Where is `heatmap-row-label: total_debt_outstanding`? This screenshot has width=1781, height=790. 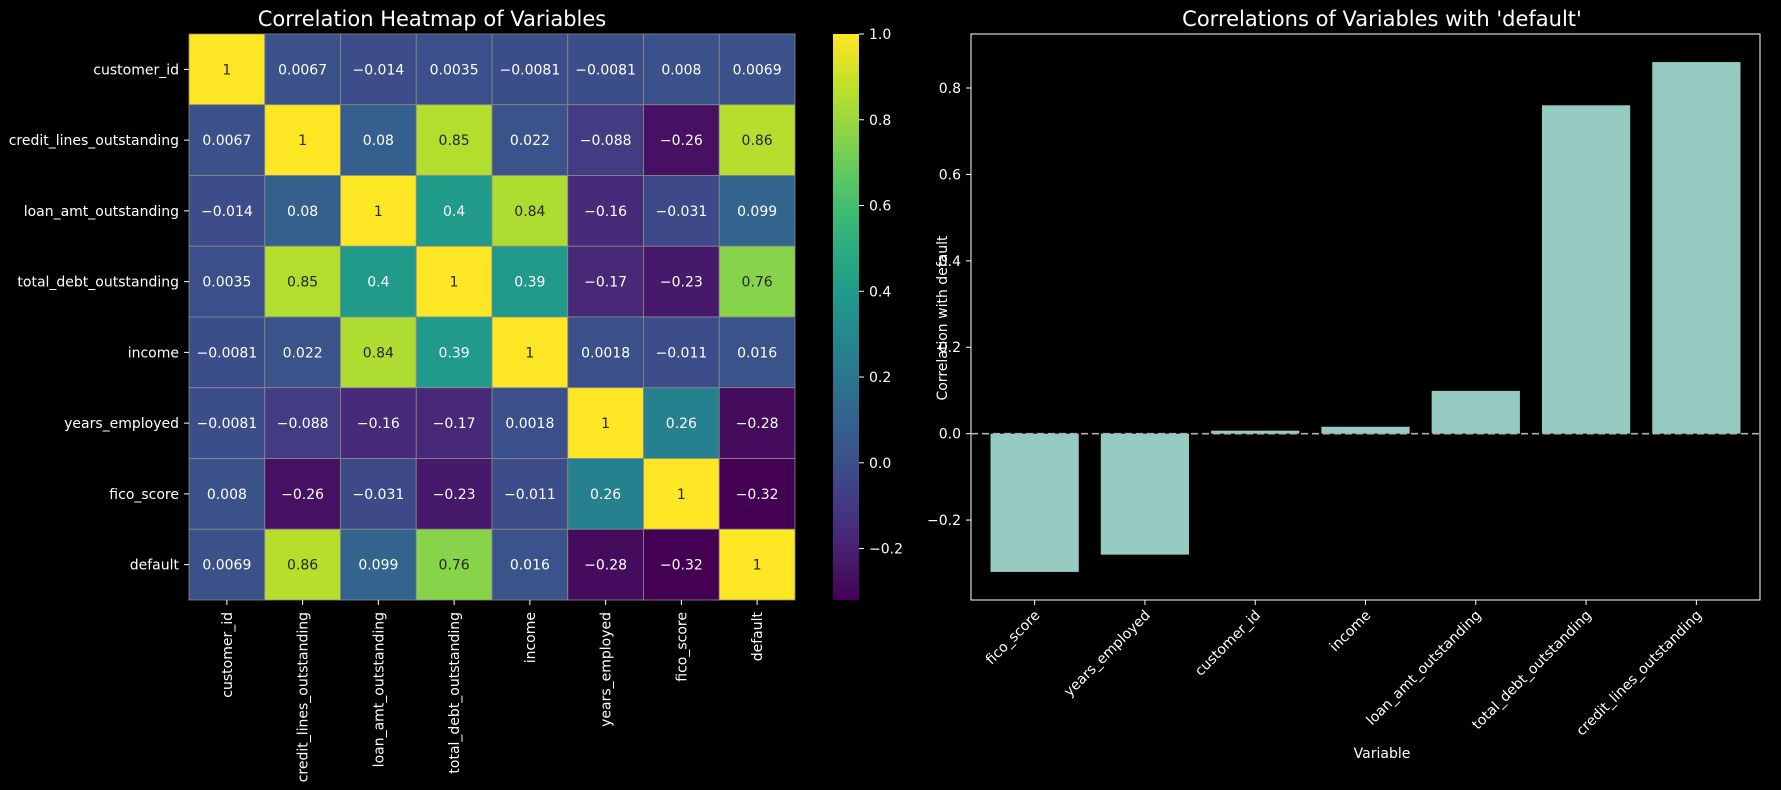
heatmap-row-label: total_debt_outstanding is located at coordinates (98, 283).